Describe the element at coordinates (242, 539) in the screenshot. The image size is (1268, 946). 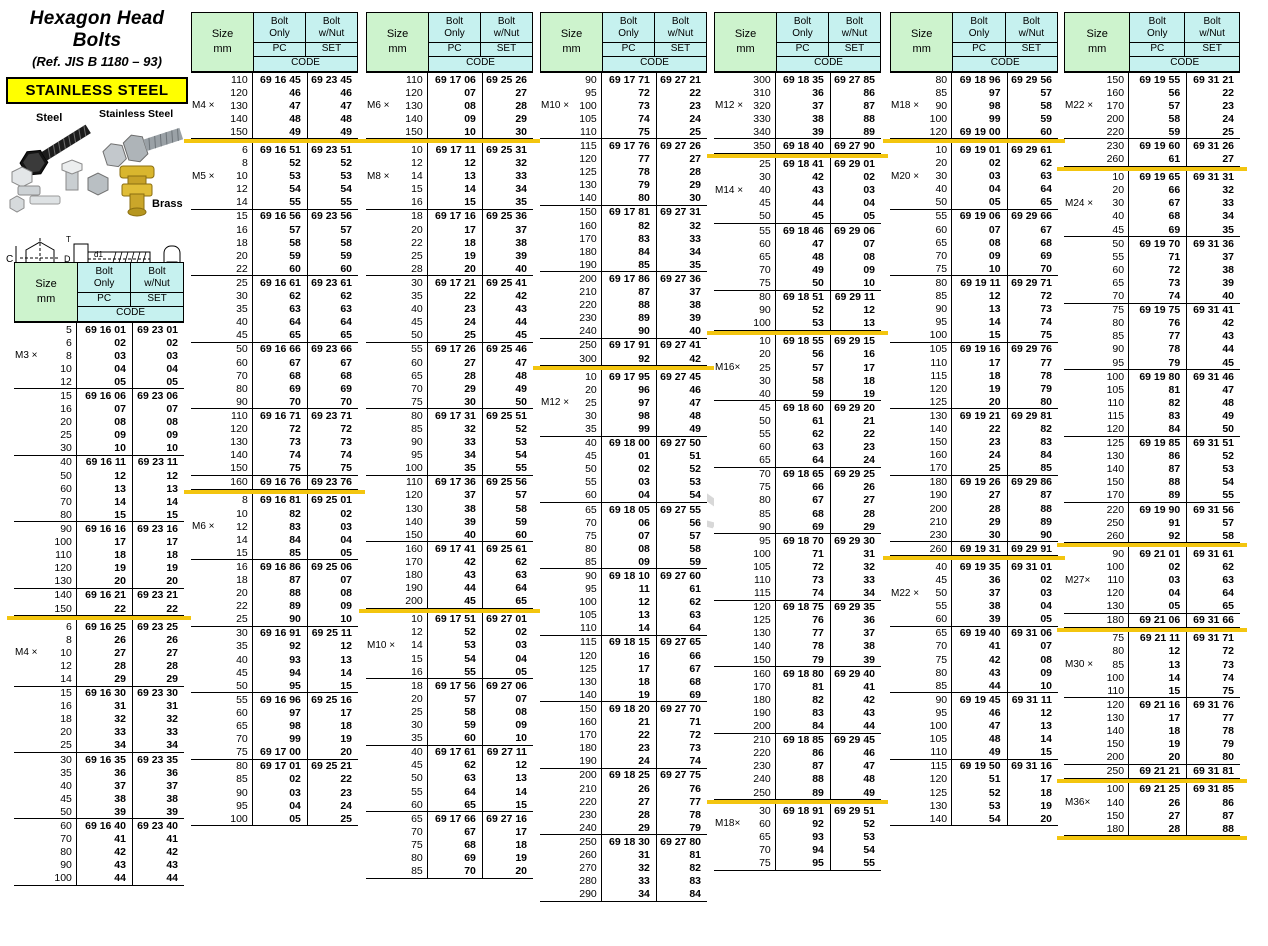
I see `size-value: 14` at that location.